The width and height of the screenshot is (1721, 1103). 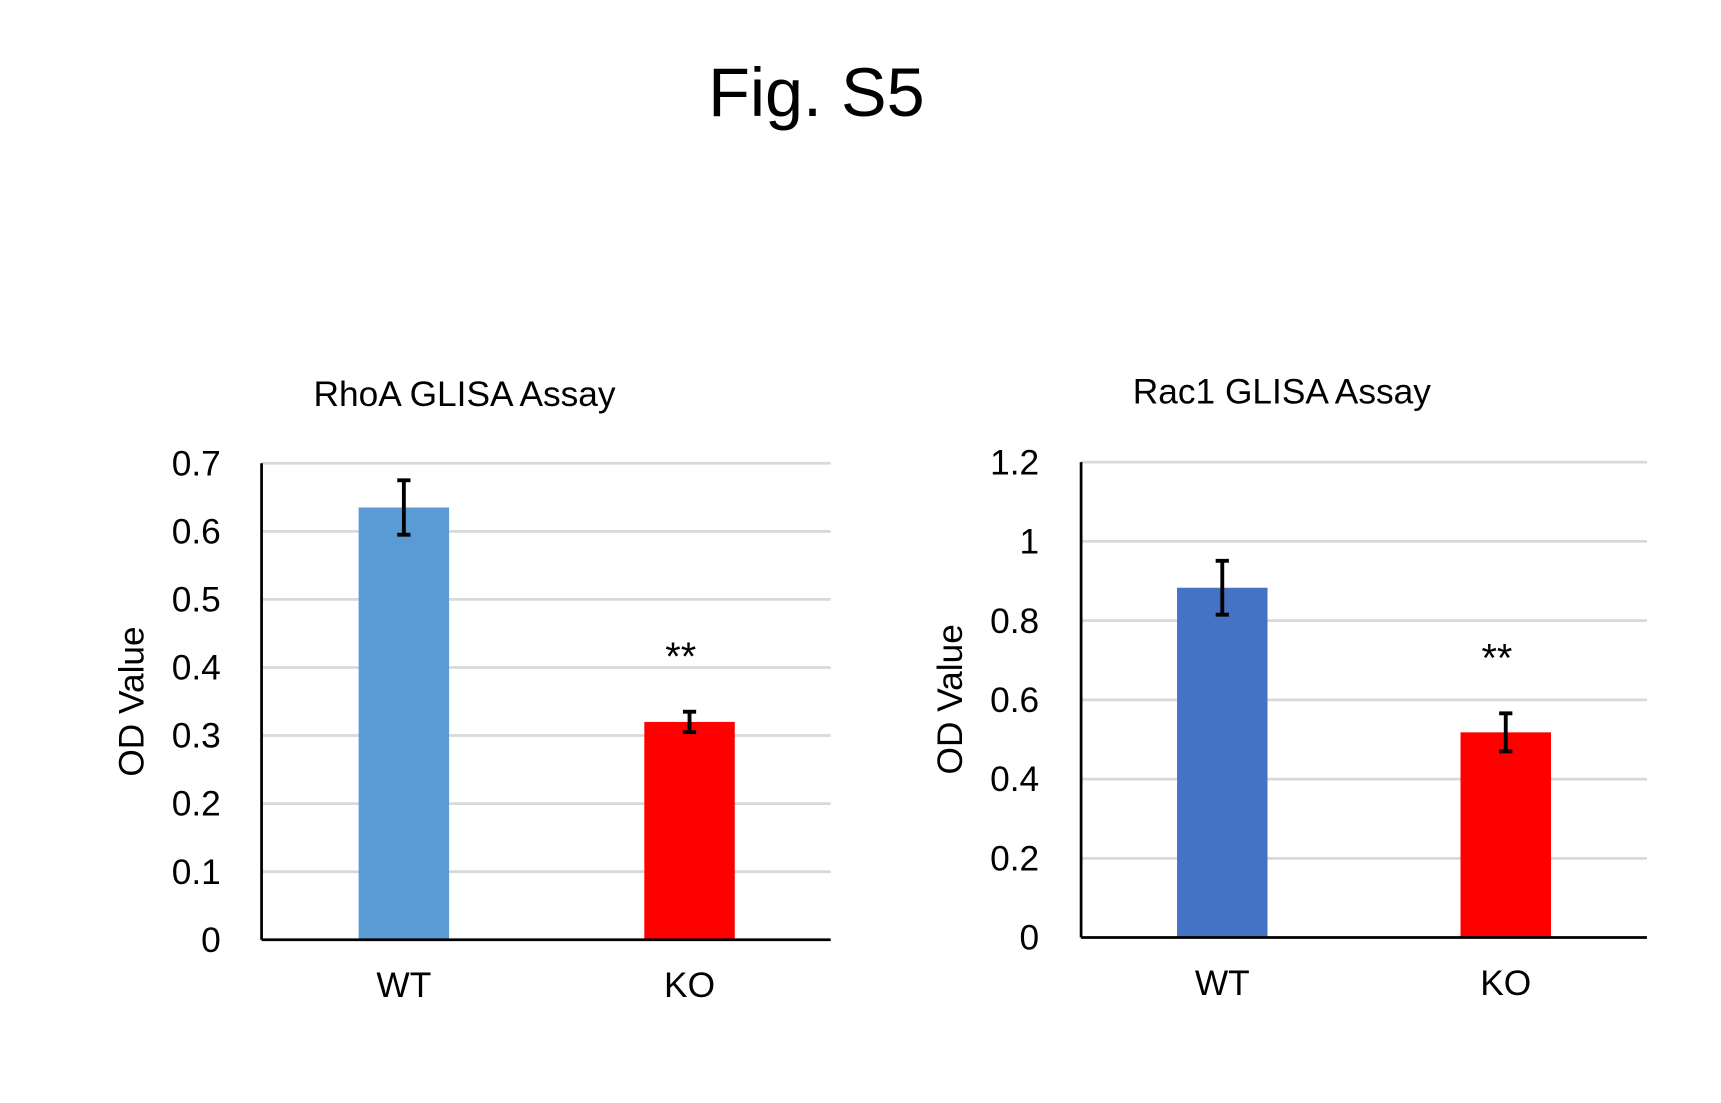 I want to click on chart-title: RhoA GLISA Assay, so click(x=465, y=394).